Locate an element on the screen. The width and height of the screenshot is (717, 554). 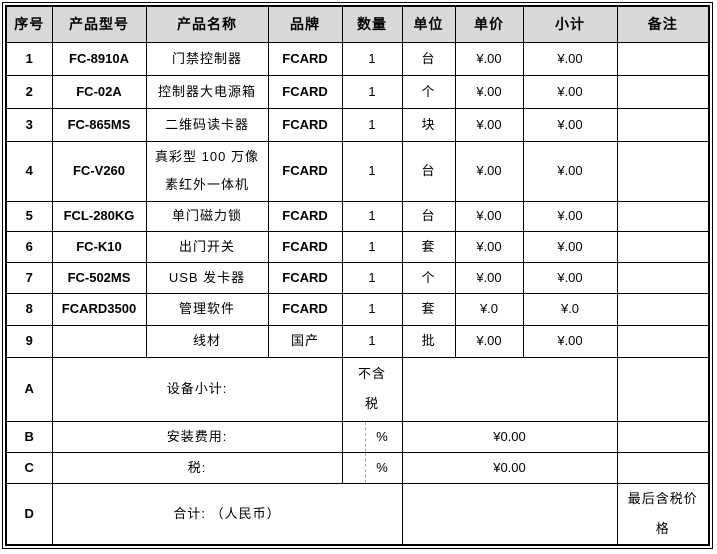
cell-no: 2 is located at coordinates (29, 91).